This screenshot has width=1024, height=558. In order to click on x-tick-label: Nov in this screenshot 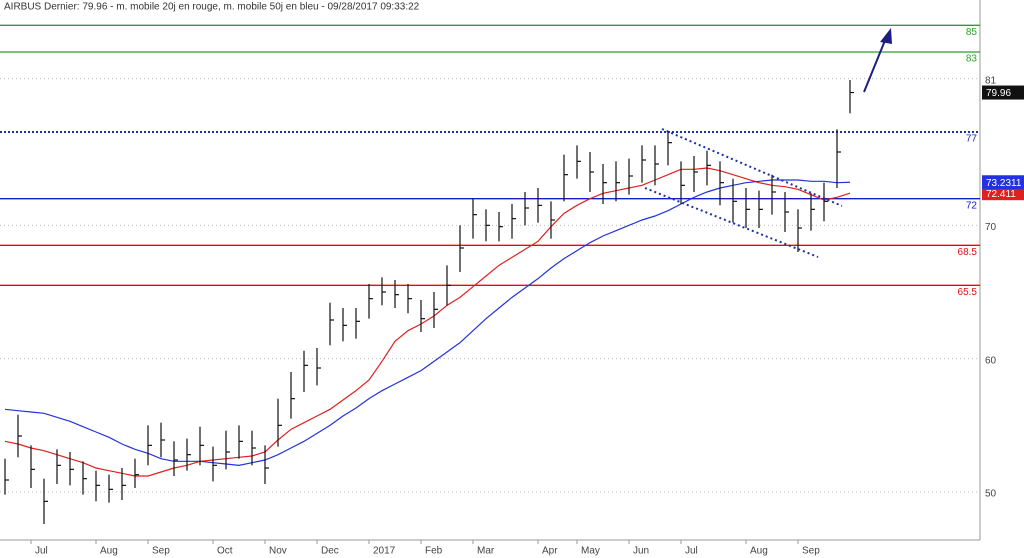, I will do `click(278, 551)`.